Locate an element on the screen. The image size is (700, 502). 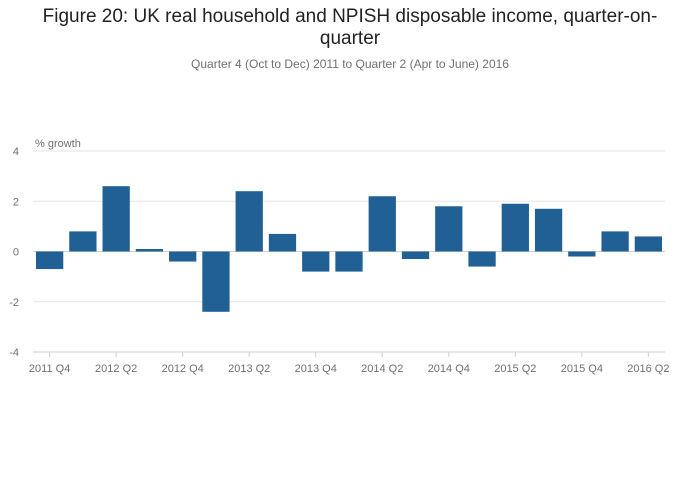
x-tick-label: 2013 Q2 is located at coordinates (249, 369).